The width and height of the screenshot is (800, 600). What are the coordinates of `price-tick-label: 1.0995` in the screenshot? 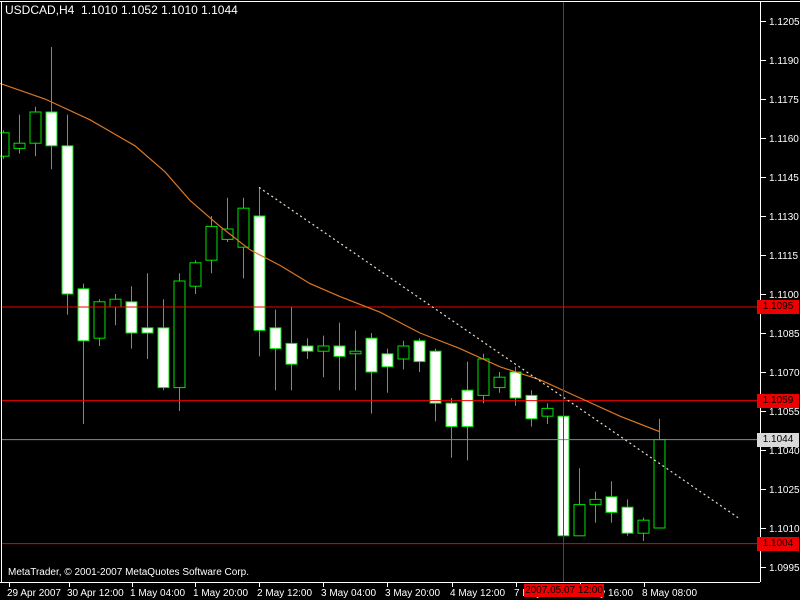 It's located at (784, 568).